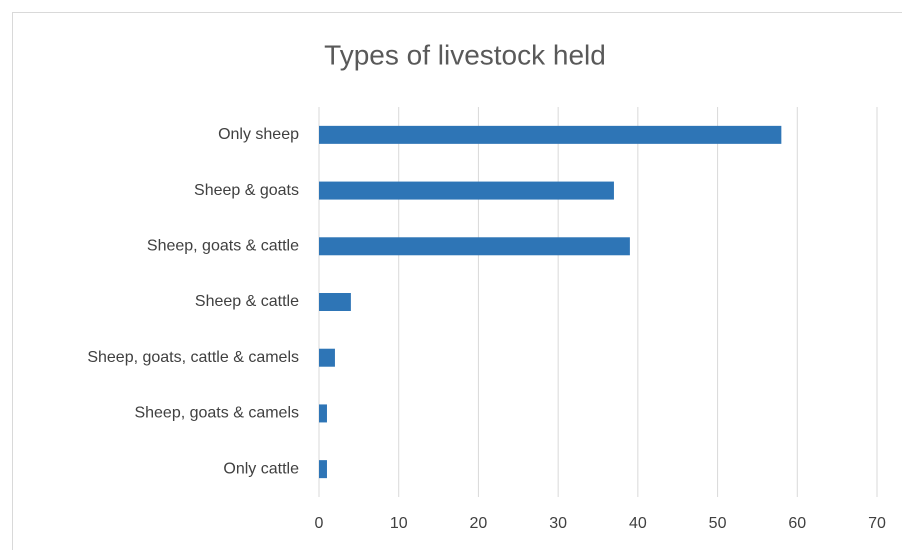 The height and width of the screenshot is (550, 902). What do you see at coordinates (718, 523) in the screenshot?
I see `x-tick-label: 50` at bounding box center [718, 523].